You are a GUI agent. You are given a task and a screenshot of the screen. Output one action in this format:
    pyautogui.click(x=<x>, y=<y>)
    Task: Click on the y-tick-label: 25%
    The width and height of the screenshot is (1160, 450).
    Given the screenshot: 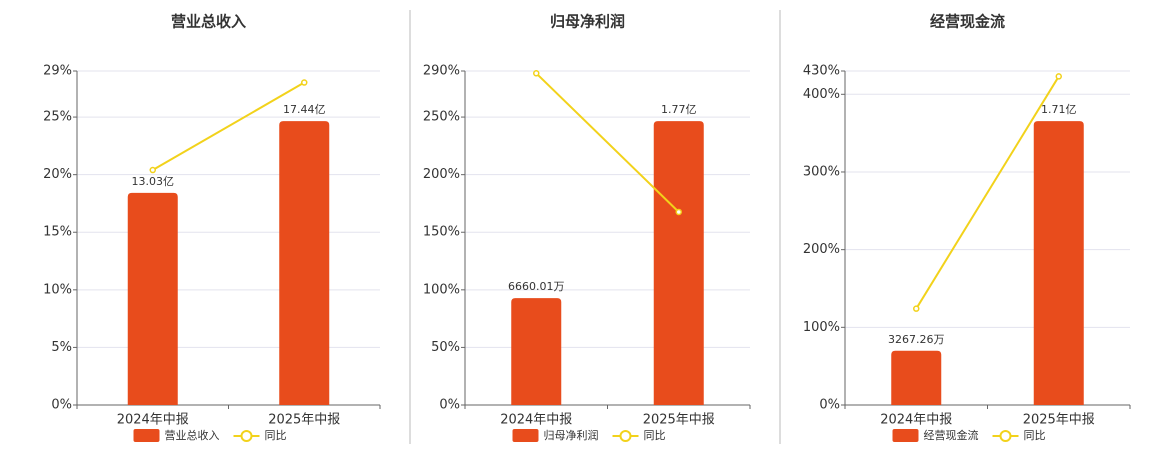 What is the action you would take?
    pyautogui.click(x=57, y=117)
    